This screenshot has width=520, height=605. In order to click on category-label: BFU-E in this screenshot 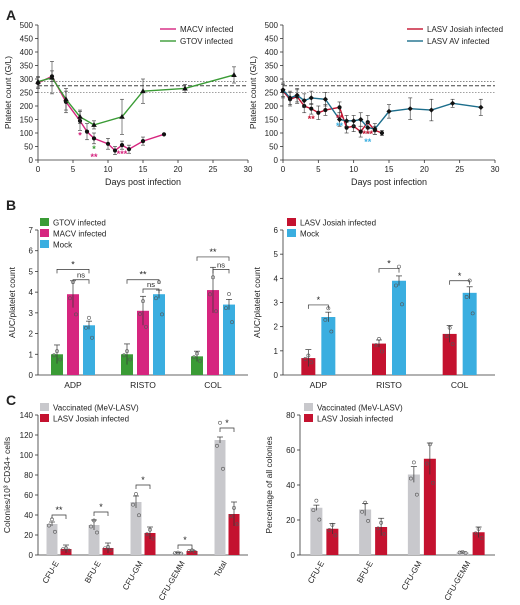, I will do `click(93, 572)`.